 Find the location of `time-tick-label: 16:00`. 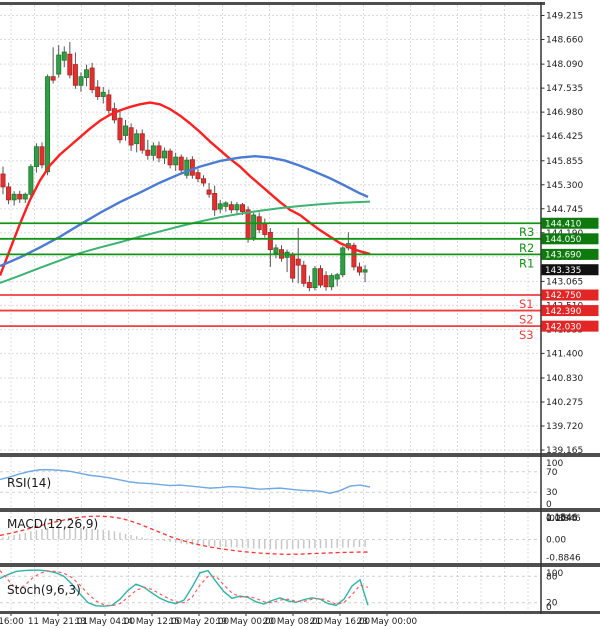

time-tick-label: 16:00 is located at coordinates (12, 622).